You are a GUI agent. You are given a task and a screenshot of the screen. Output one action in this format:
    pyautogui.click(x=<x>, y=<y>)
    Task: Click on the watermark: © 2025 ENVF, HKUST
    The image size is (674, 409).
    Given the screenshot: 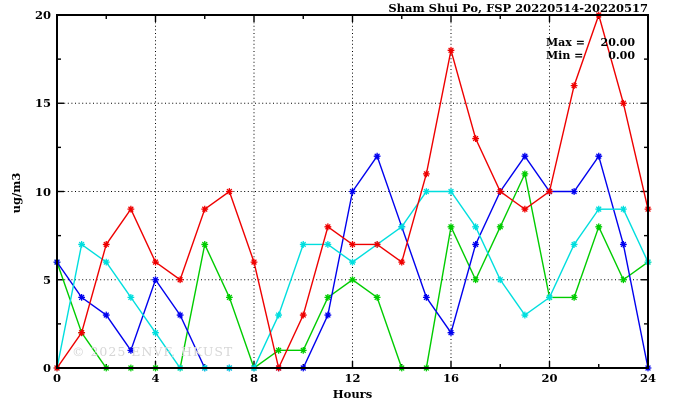 What is the action you would take?
    pyautogui.click(x=153, y=351)
    